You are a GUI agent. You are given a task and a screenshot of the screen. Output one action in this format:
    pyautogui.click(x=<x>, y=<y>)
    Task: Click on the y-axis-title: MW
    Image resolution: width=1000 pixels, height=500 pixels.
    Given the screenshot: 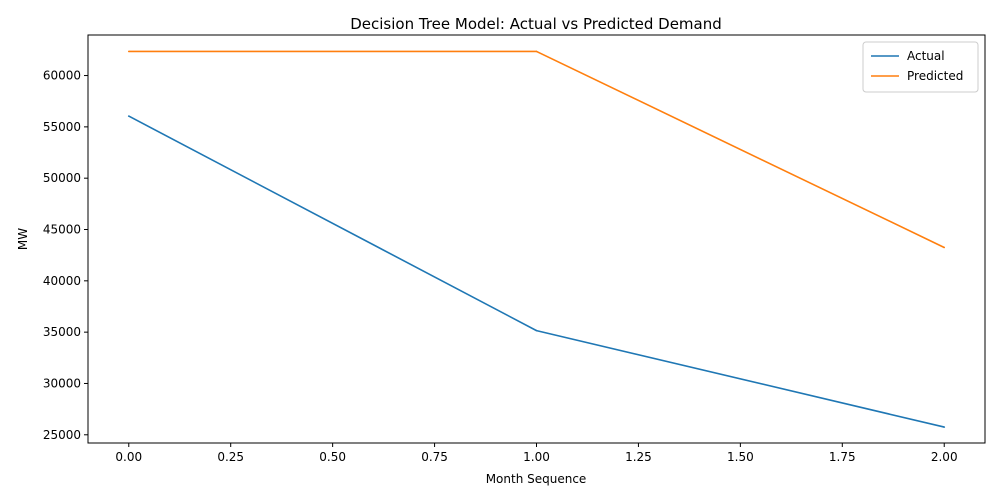 What is the action you would take?
    pyautogui.click(x=23, y=239)
    